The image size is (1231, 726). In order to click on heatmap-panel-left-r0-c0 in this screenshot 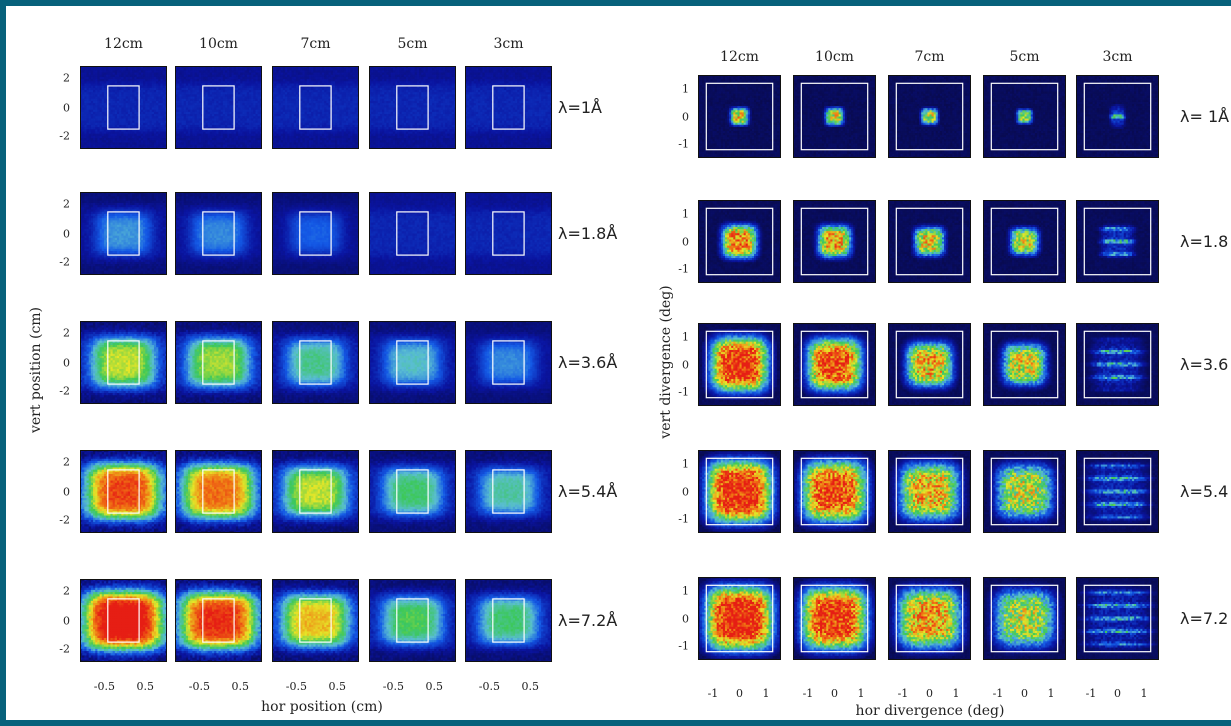, I will do `click(123, 107)`.